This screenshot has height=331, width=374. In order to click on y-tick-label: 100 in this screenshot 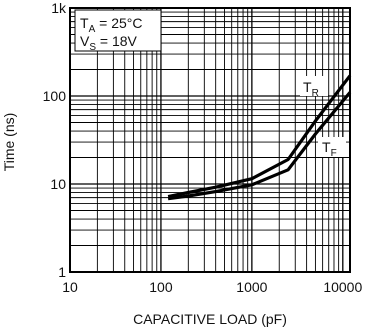, I will do `click(55, 96)`.